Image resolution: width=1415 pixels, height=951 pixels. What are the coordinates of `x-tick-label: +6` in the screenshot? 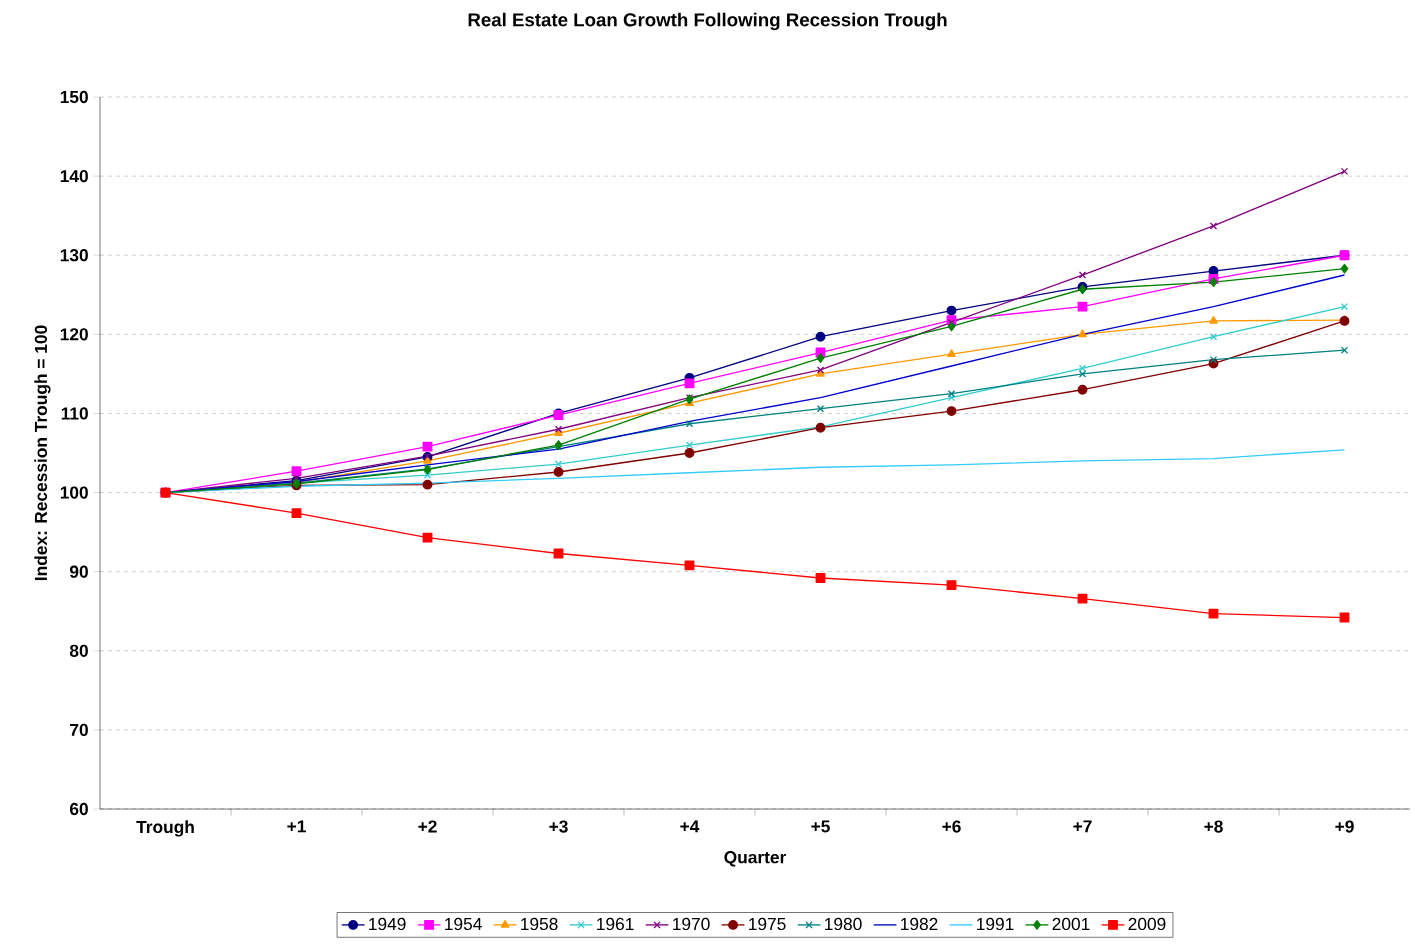 It's located at (951, 826).